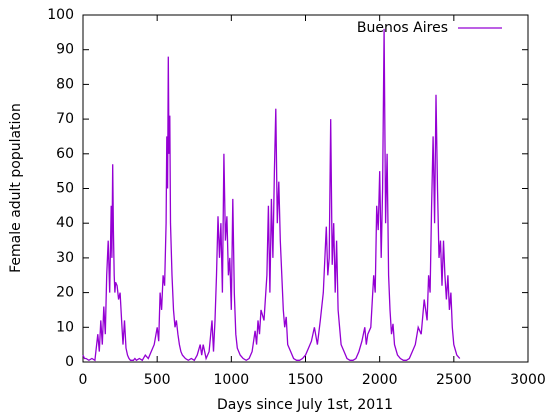 This screenshot has width=550, height=418. Describe the element at coordinates (306, 380) in the screenshot. I see `x-tick-label: 1500` at that location.